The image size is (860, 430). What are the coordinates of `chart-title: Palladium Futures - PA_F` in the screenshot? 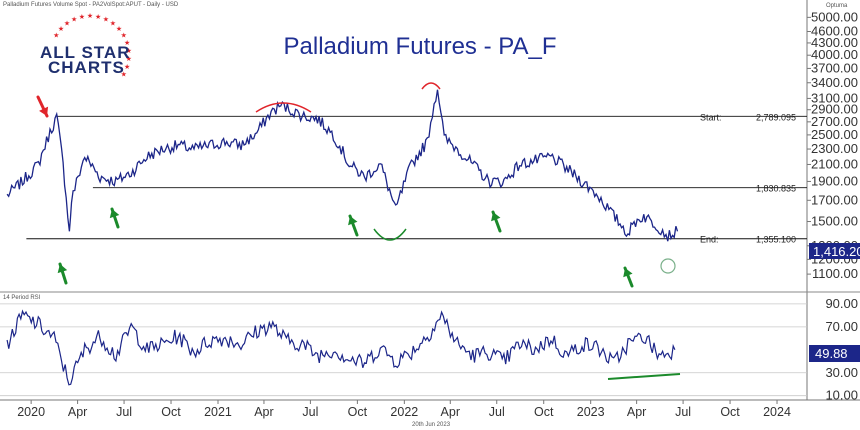 It's located at (420, 46).